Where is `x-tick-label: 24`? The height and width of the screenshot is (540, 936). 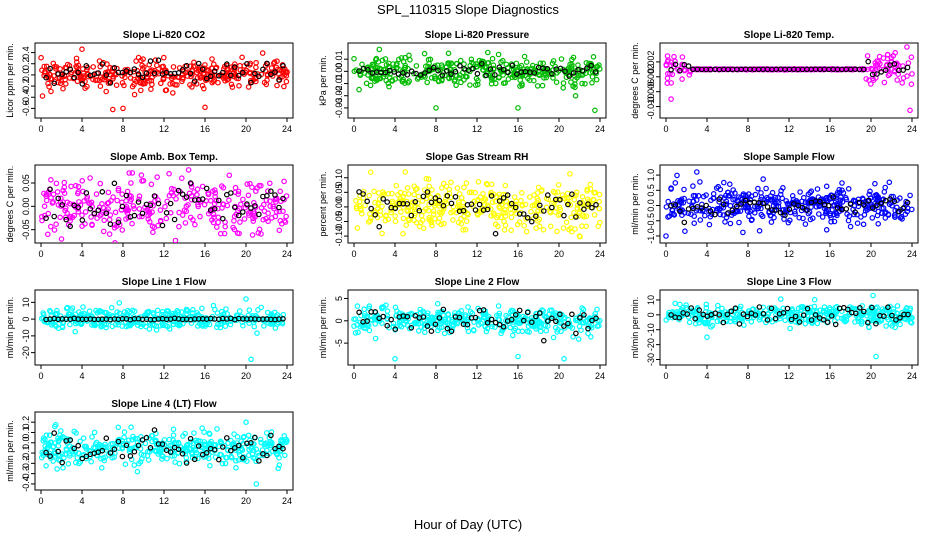
x-tick-label: 24 is located at coordinates (600, 254).